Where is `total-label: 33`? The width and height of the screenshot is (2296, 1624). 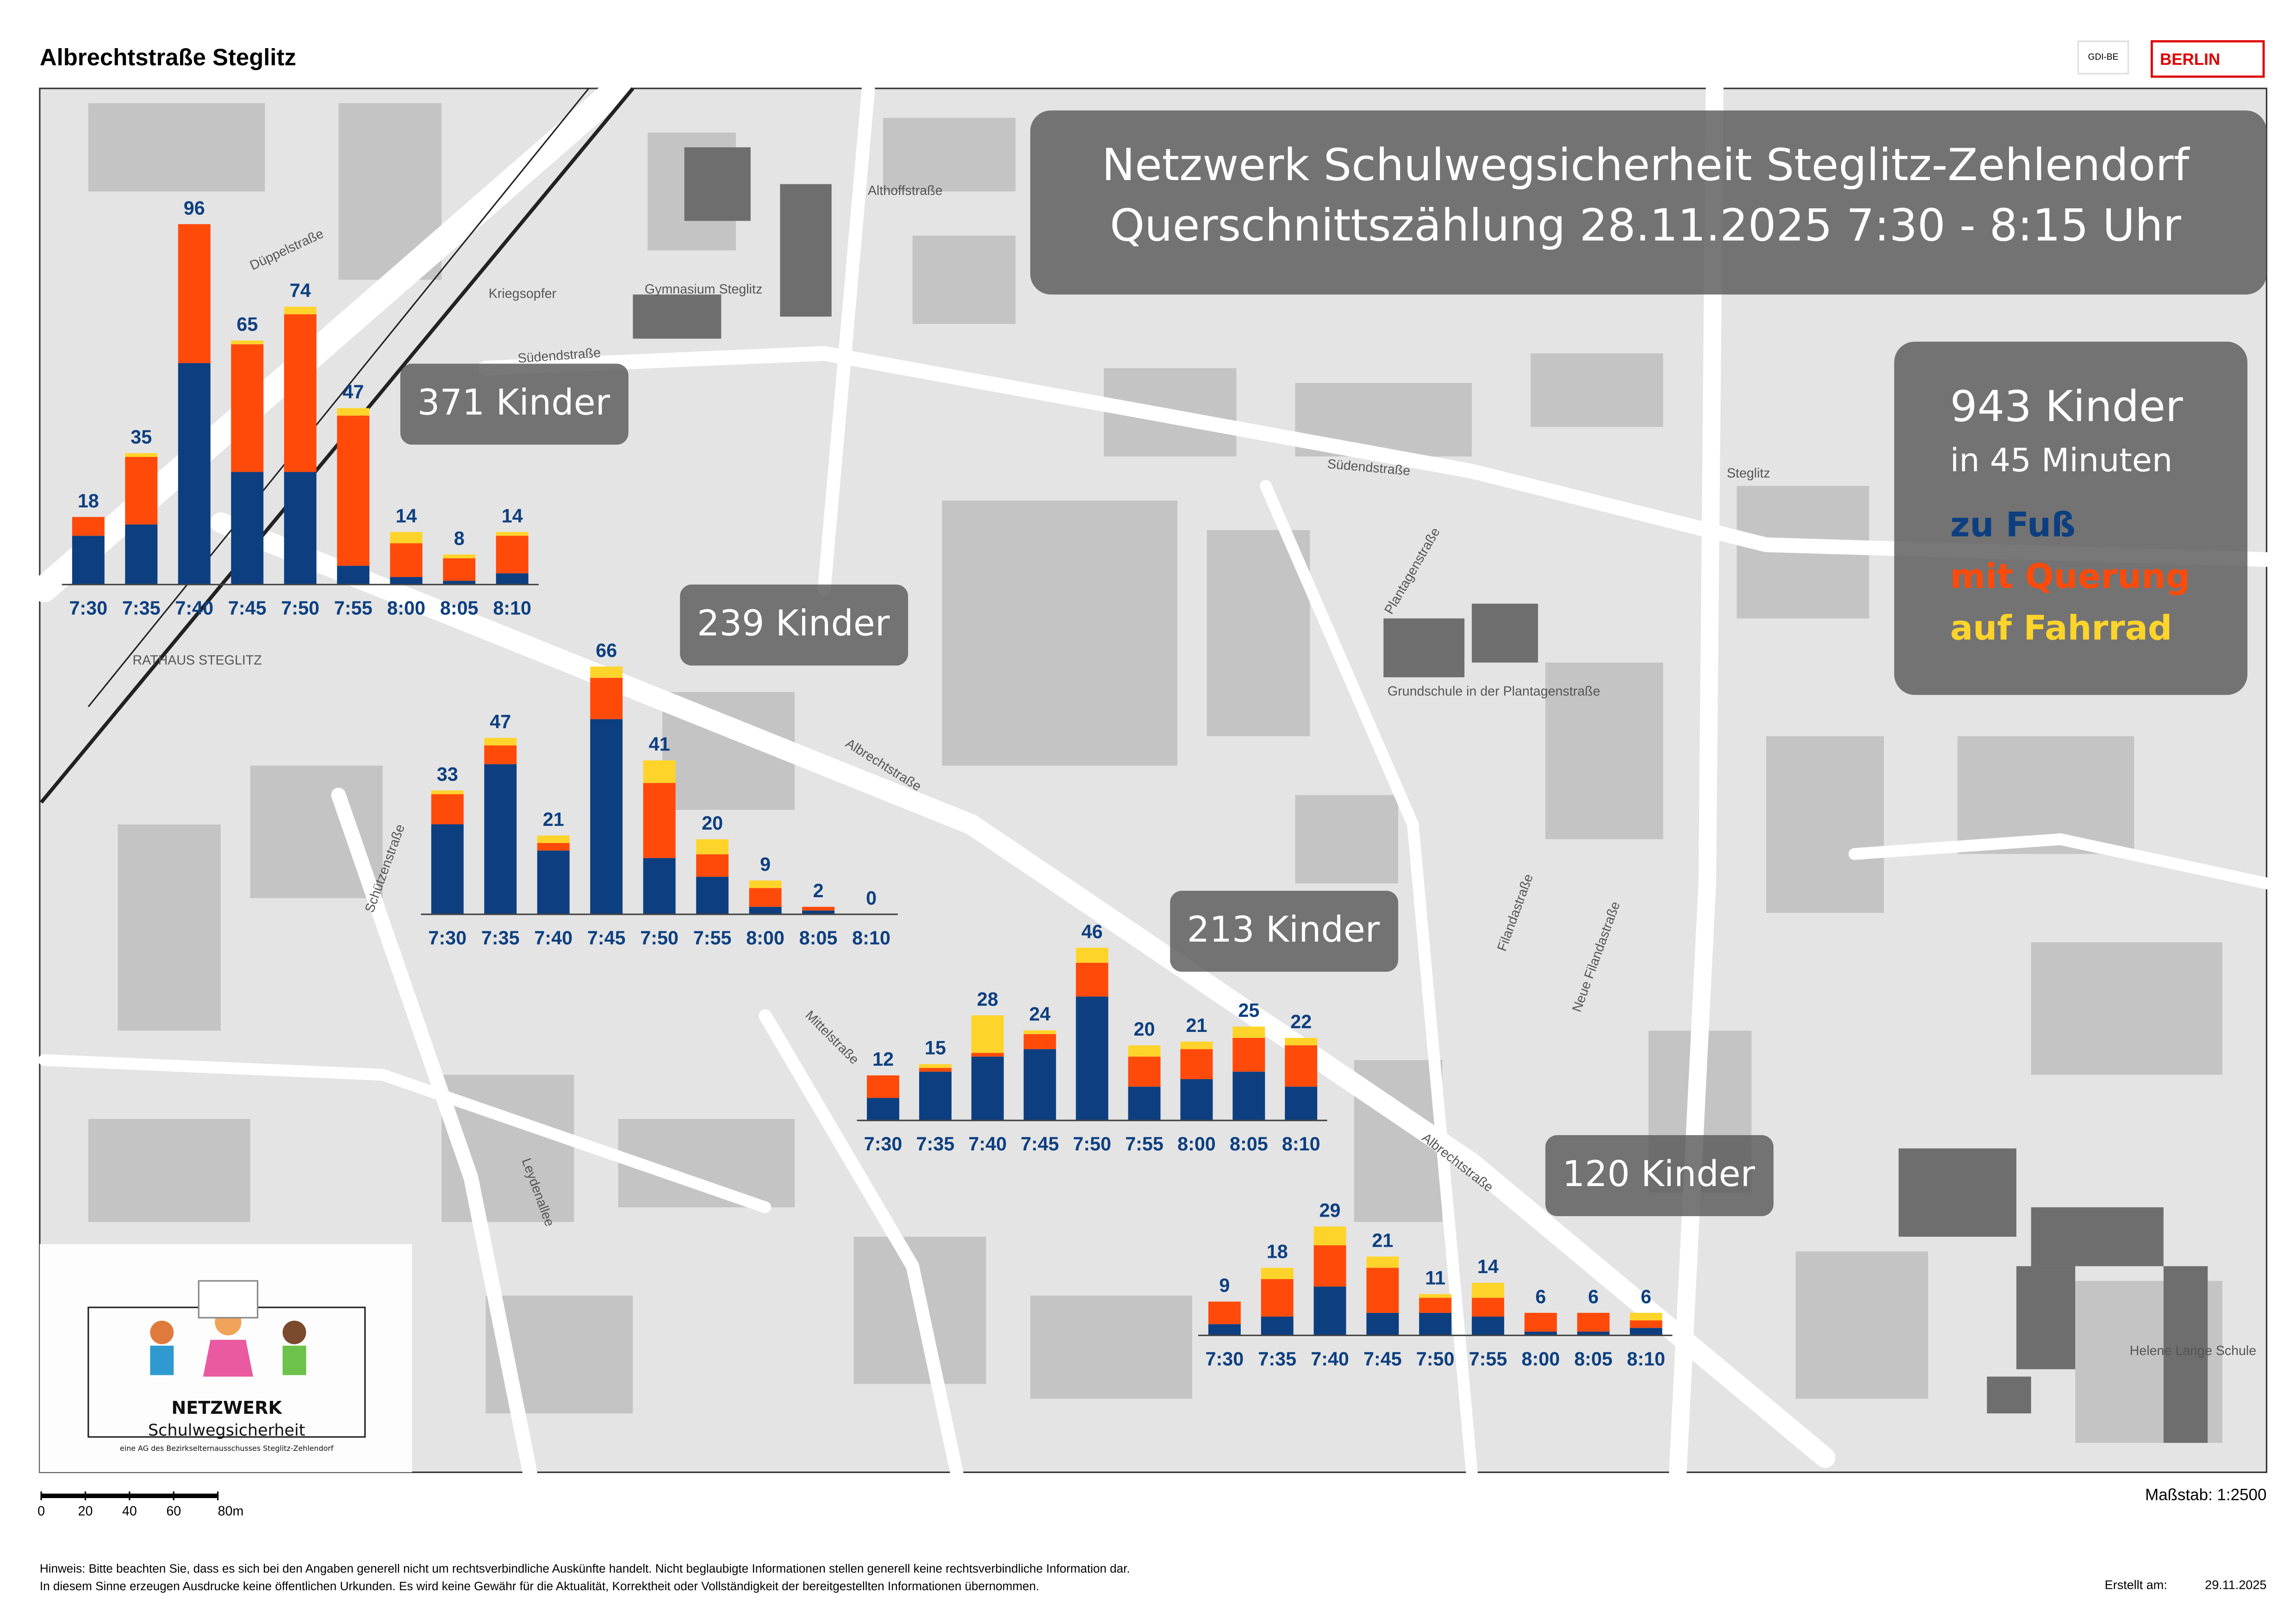
total-label: 33 is located at coordinates (447, 774).